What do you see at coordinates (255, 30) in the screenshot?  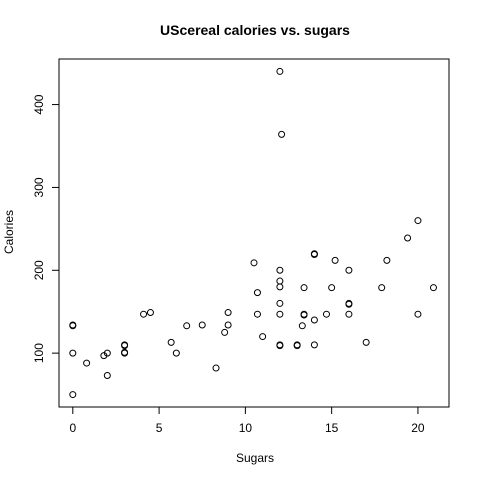 I see `chart-title: UScereal calories vs. sugars` at bounding box center [255, 30].